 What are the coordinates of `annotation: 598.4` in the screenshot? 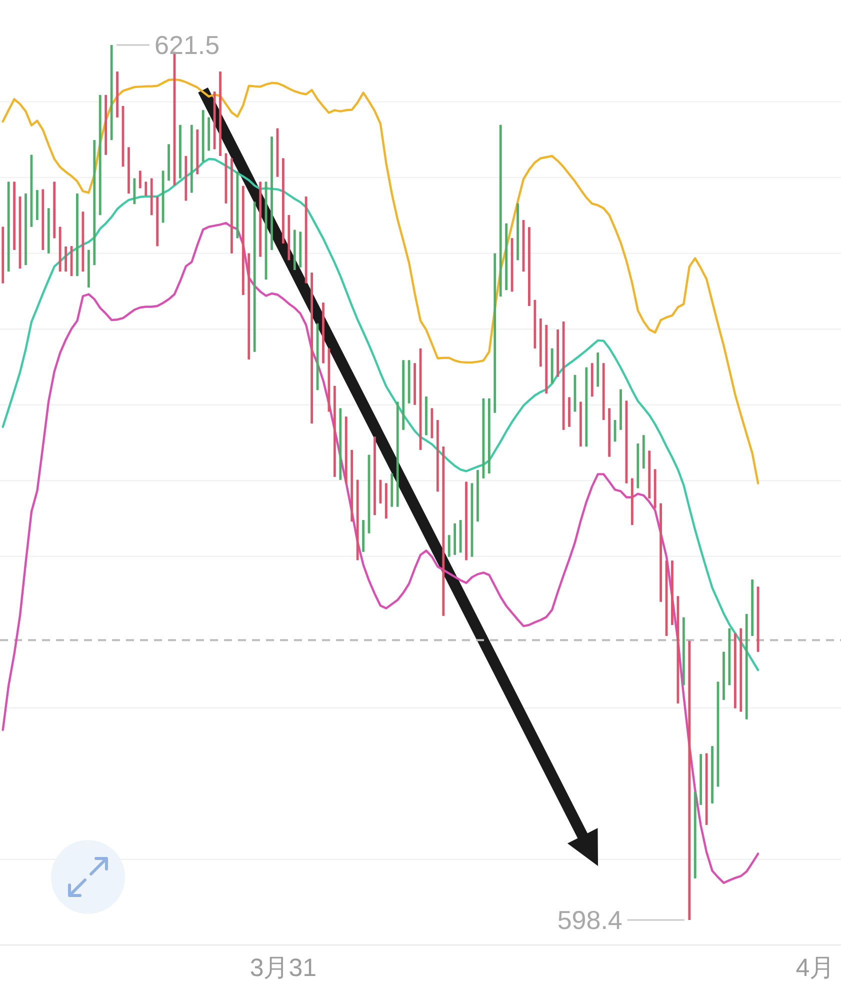 It's located at (589, 920).